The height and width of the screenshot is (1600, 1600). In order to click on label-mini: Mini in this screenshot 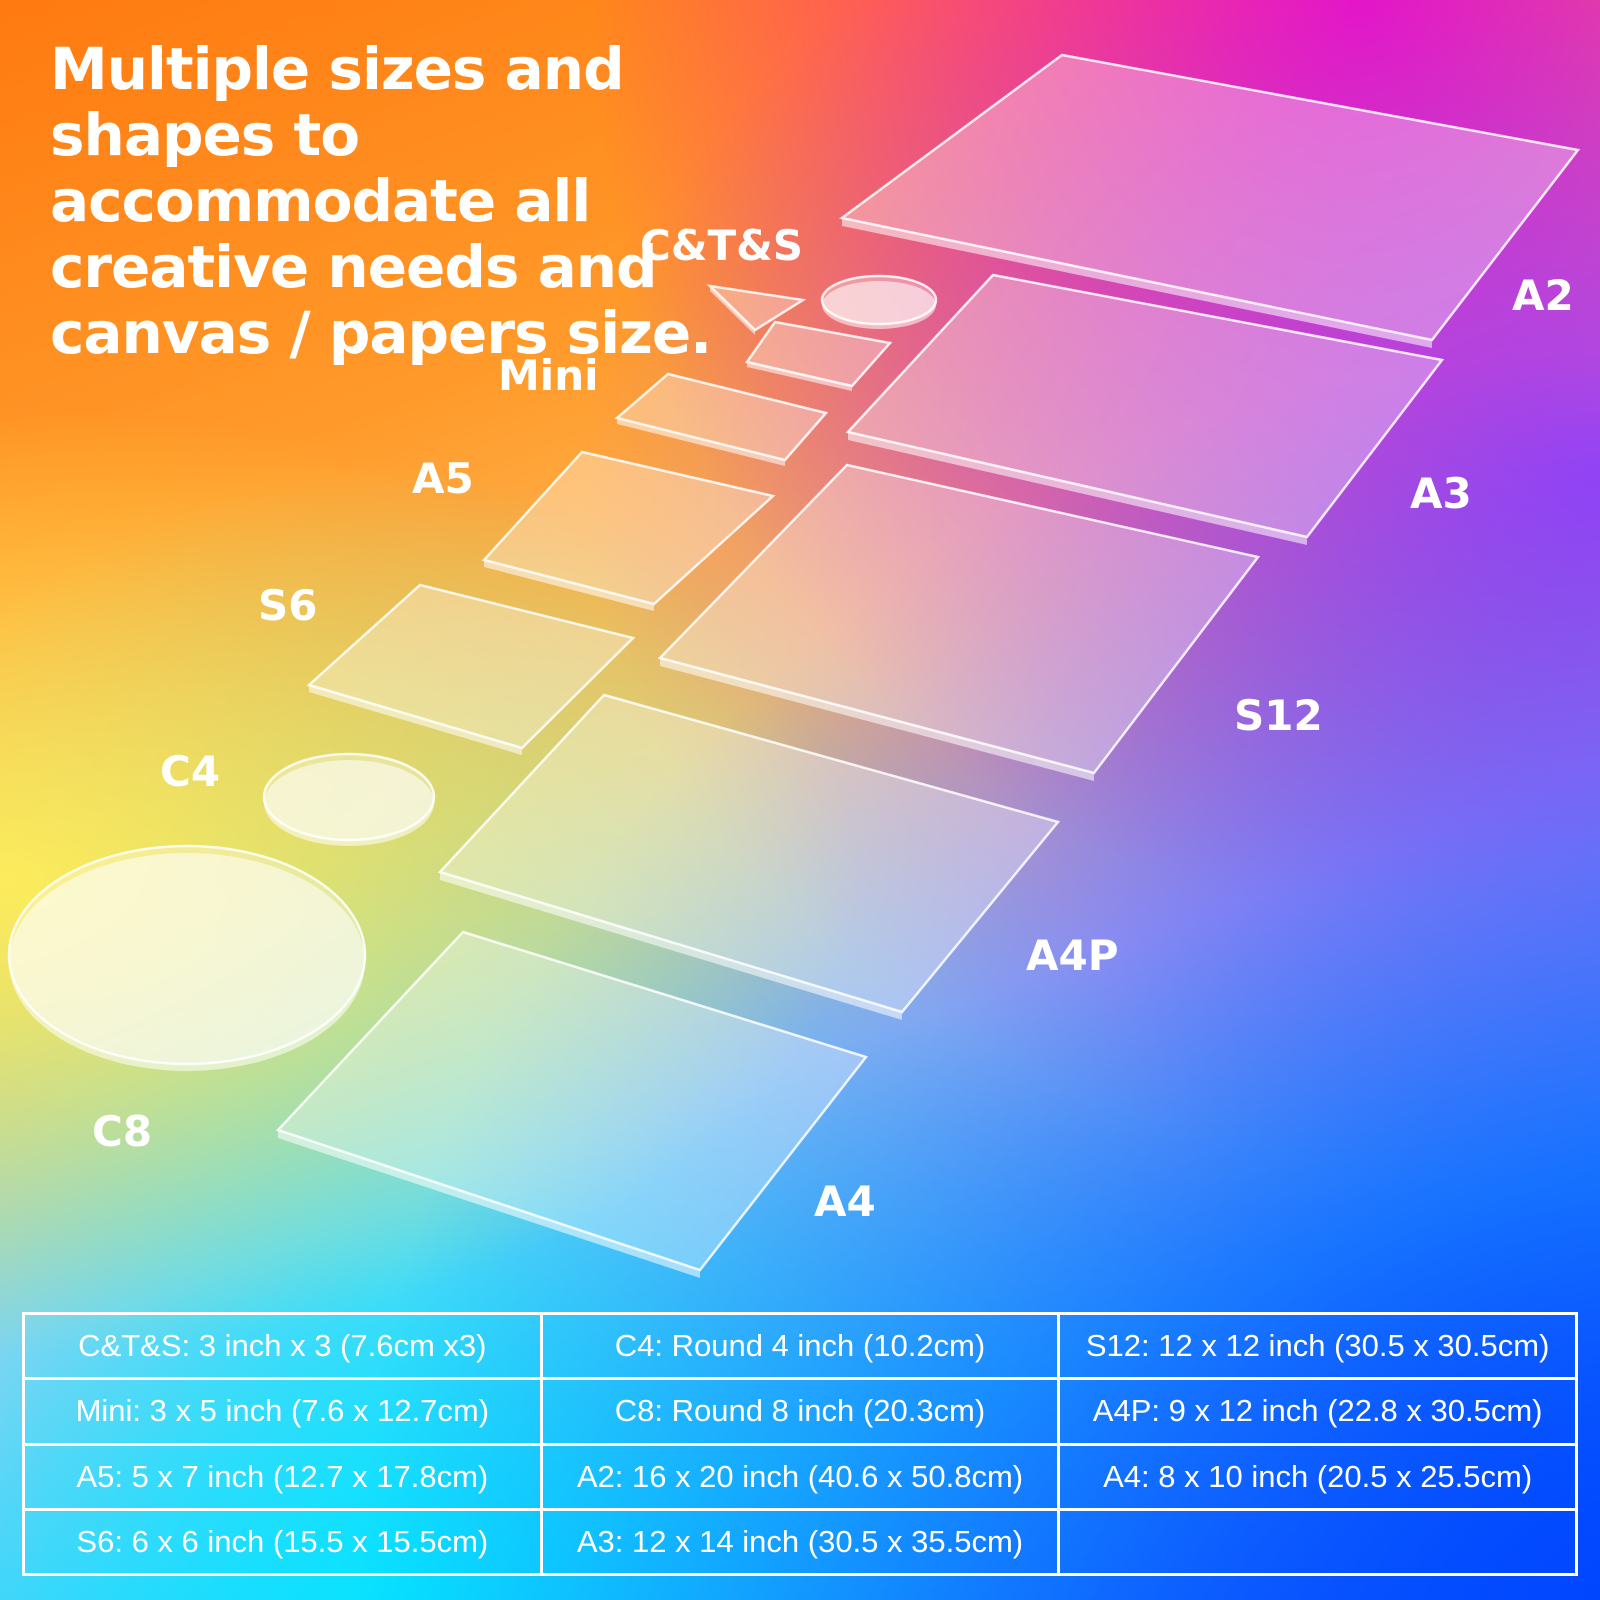, I will do `click(548, 375)`.